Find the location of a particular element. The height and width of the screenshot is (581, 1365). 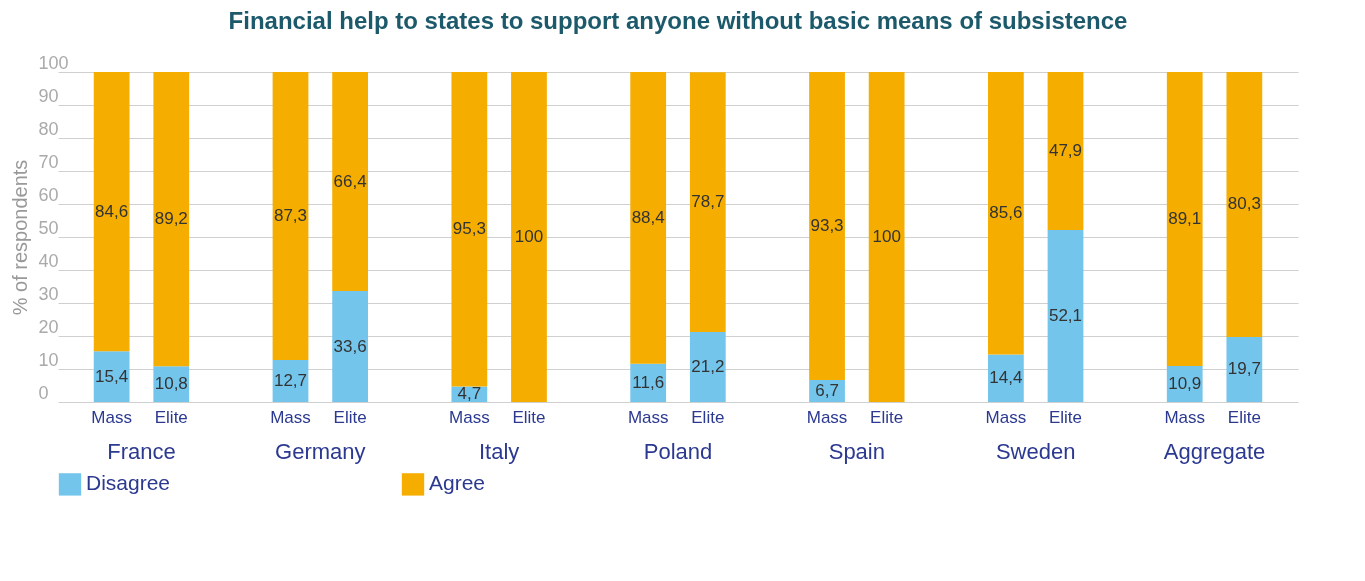

text: Spain is located at coordinates (856, 451).